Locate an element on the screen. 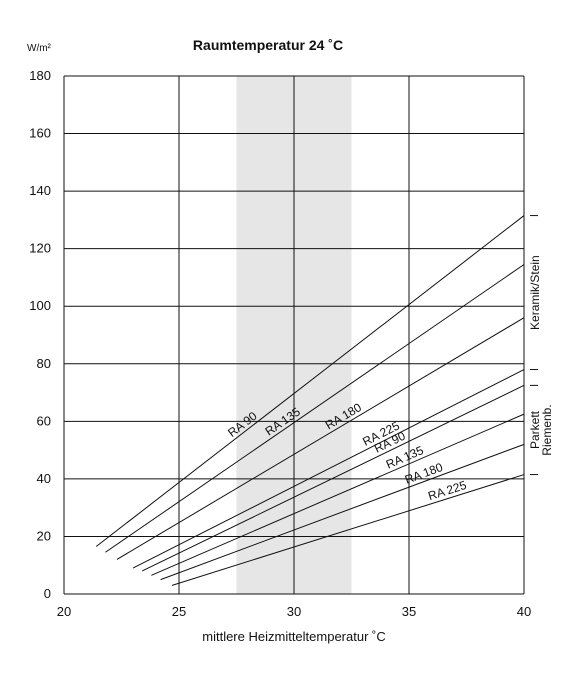  y-tick-label: 40 is located at coordinates (44, 478).